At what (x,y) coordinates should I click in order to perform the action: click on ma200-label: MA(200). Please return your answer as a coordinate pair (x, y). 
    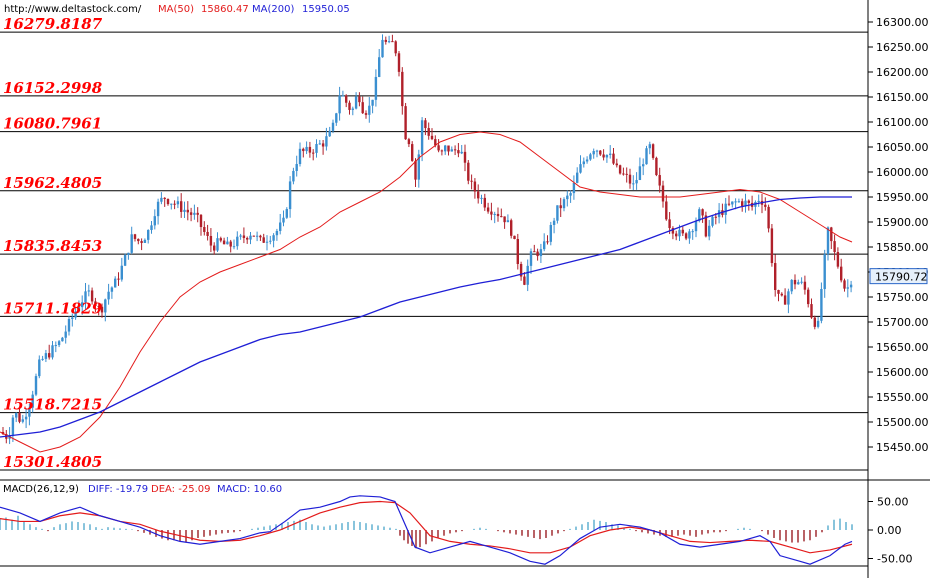
    Looking at the image, I should click on (273, 9).